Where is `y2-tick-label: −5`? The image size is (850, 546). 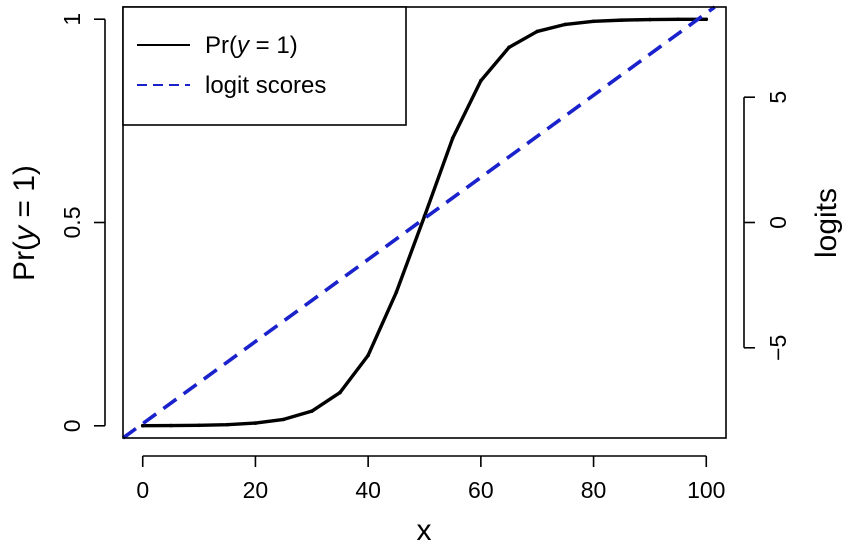 y2-tick-label: −5 is located at coordinates (778, 348).